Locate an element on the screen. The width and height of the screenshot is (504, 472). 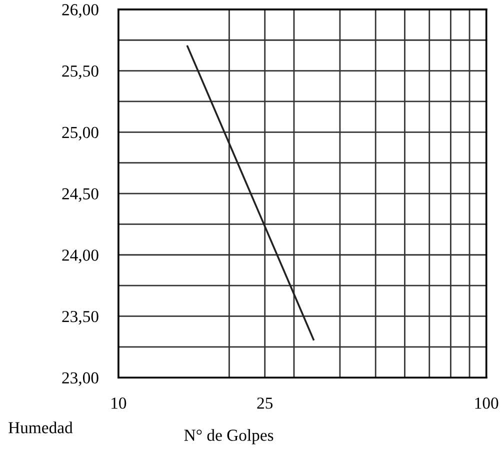
y-tick-label: 24,00 is located at coordinates (80, 257).